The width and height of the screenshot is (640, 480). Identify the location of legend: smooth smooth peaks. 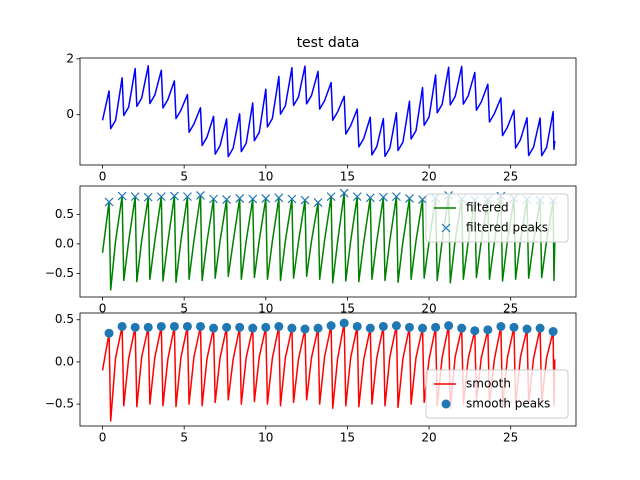
(497, 394).